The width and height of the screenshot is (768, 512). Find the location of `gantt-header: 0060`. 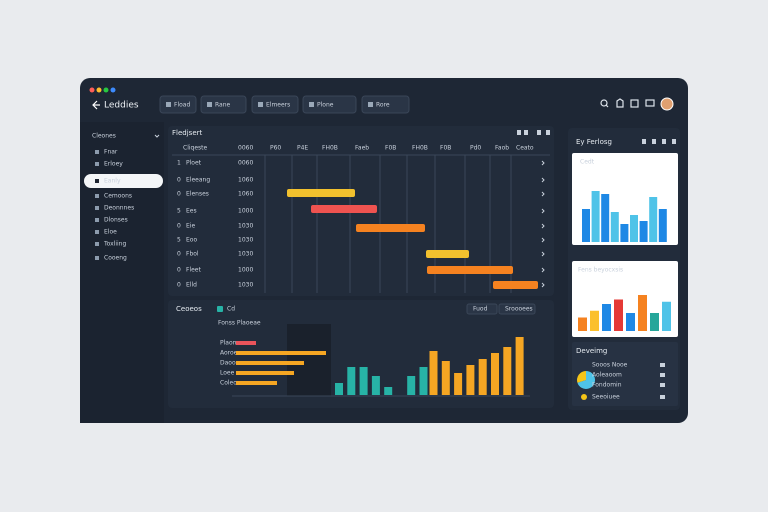

gantt-header: 0060 is located at coordinates (245, 148).